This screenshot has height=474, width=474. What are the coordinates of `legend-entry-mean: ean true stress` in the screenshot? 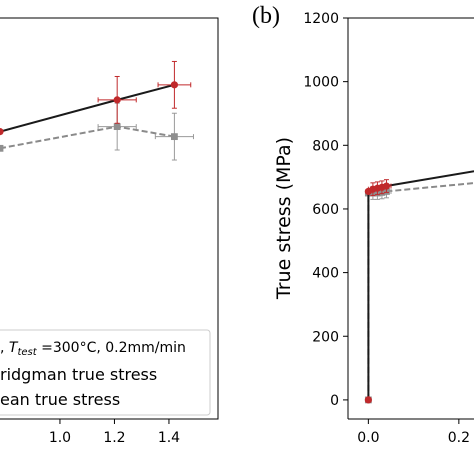 It's located at (60, 399).